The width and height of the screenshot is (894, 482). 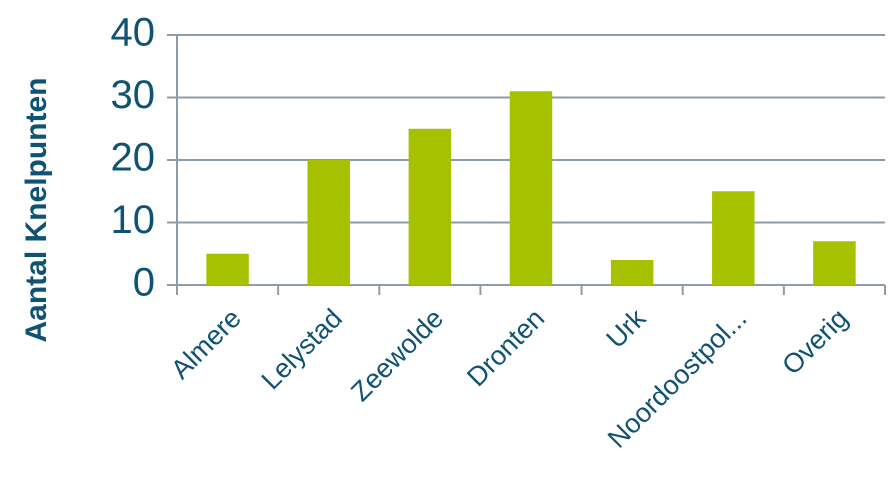 I want to click on x-tick-label: Zeewolde, so click(x=397, y=355).